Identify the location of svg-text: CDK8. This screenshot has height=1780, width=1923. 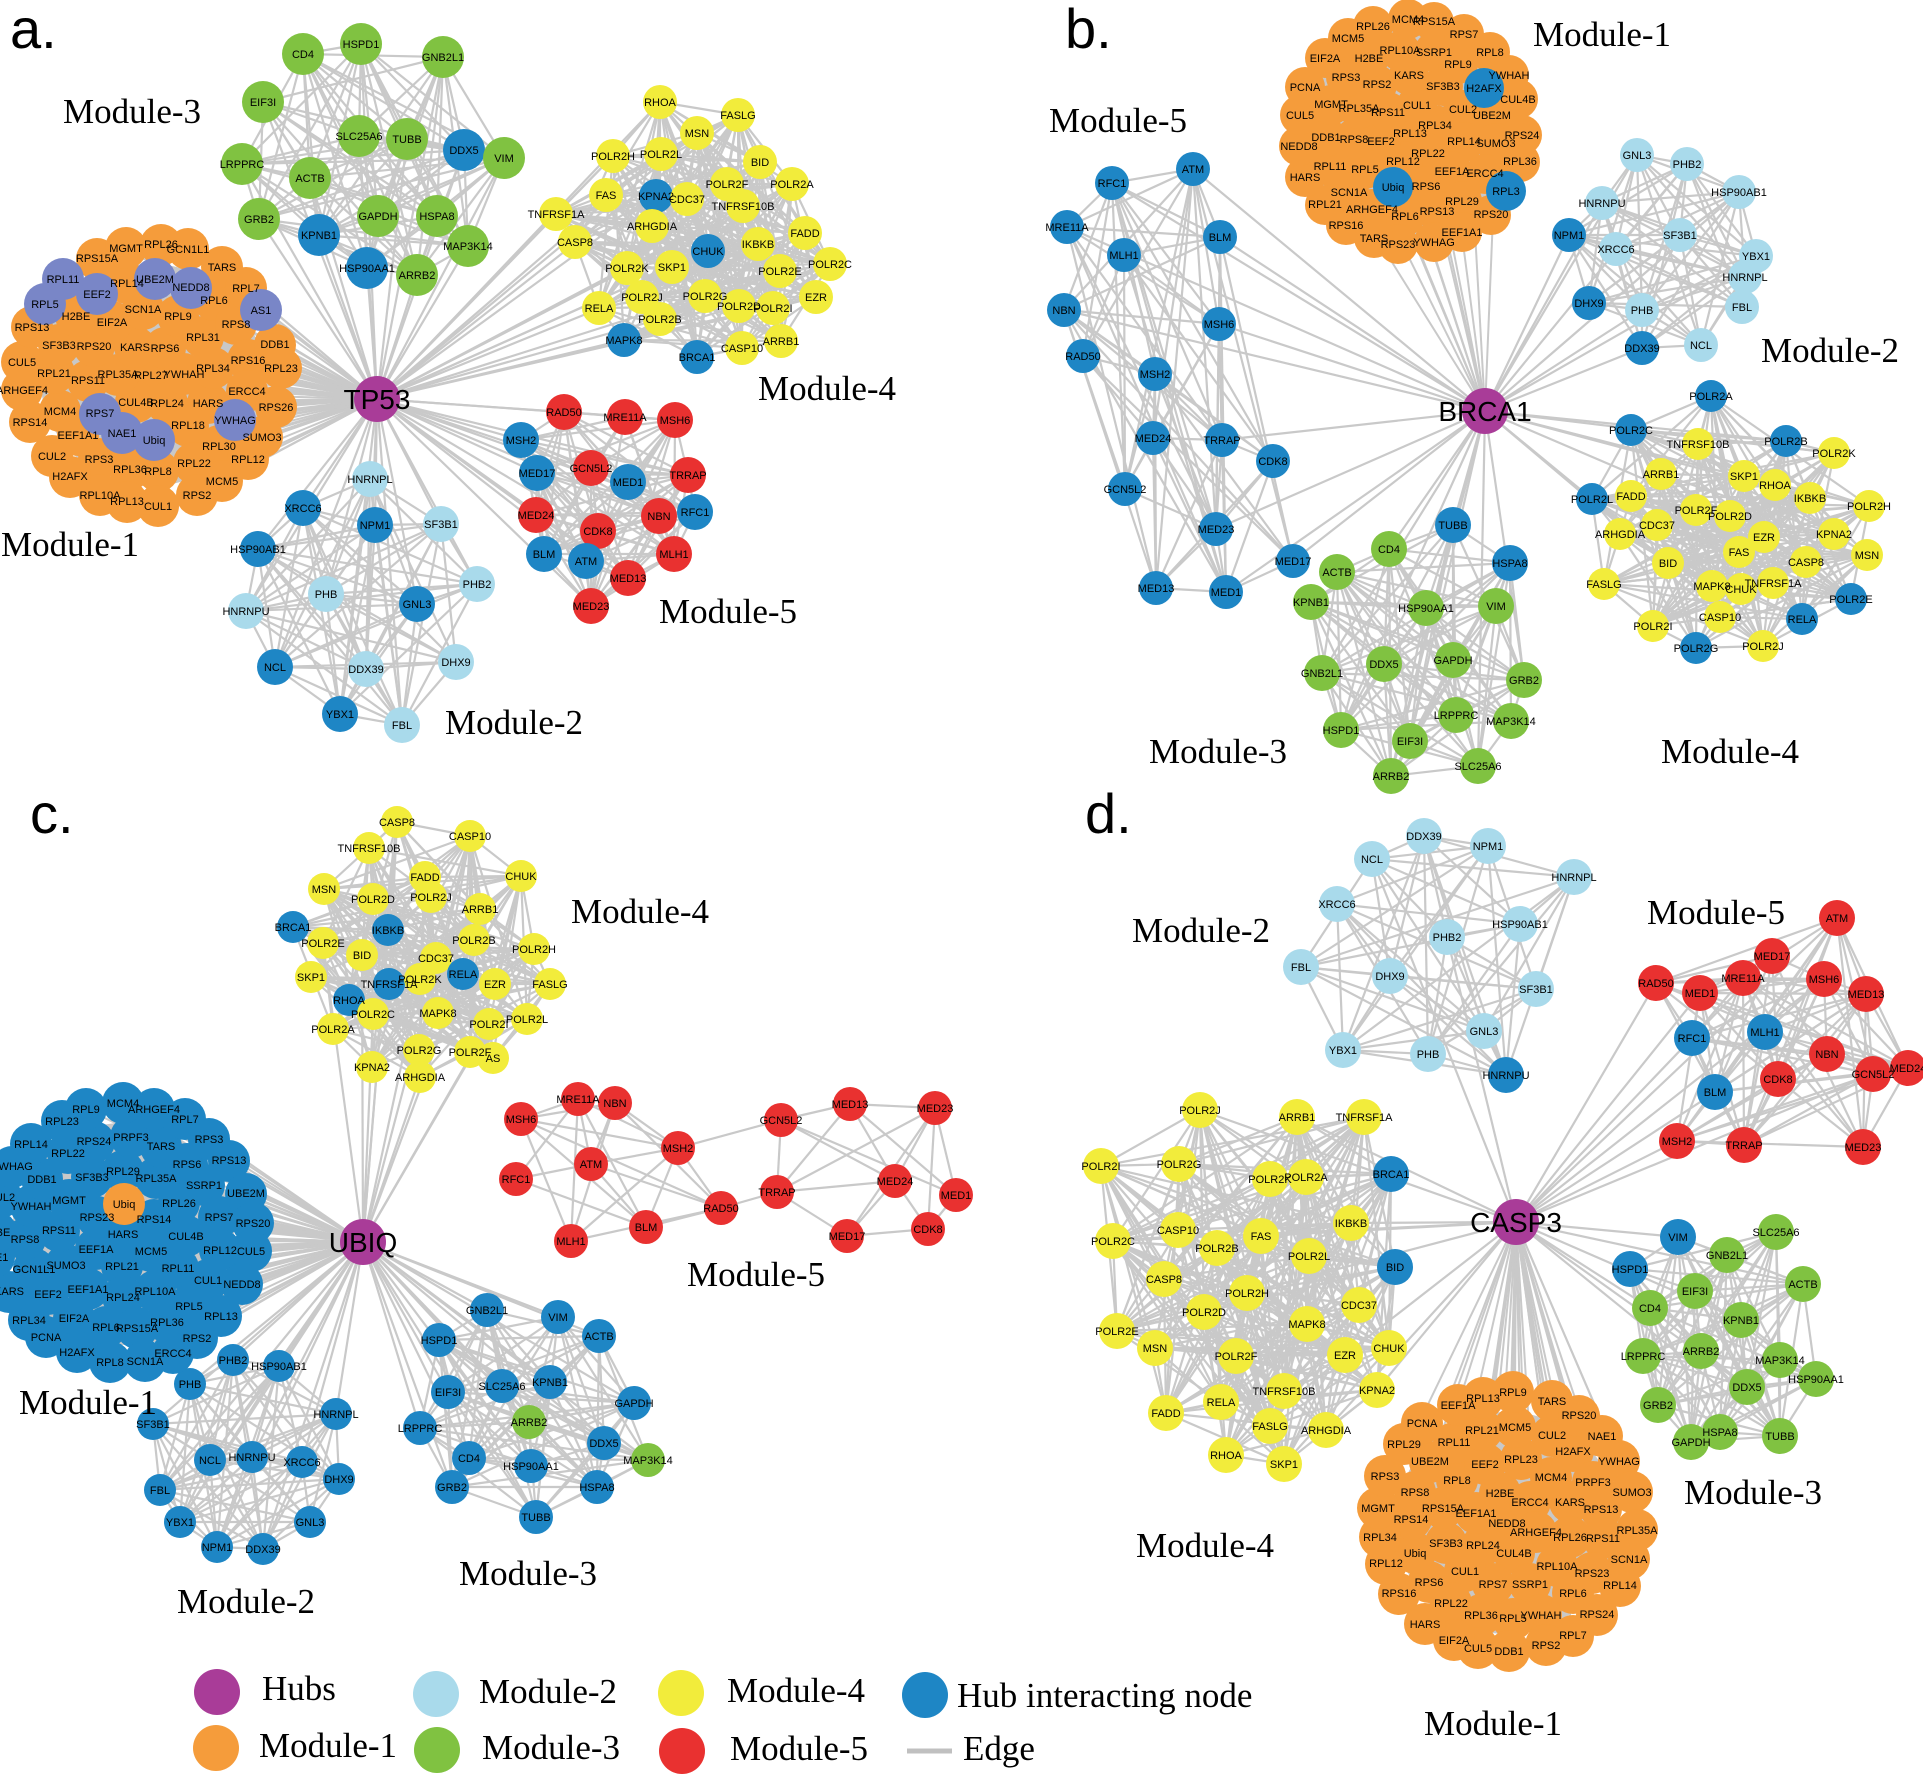
(1777, 1080).